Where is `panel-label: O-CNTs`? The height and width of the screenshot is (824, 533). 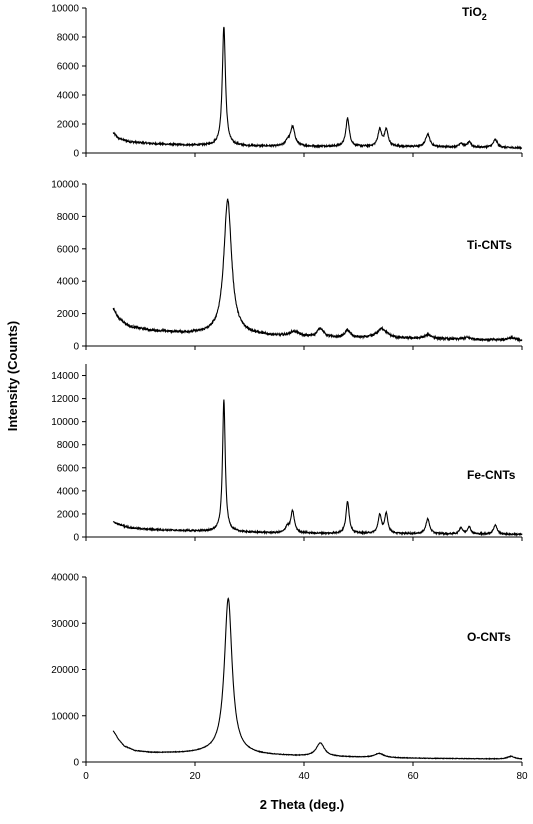 panel-label: O-CNTs is located at coordinates (489, 637).